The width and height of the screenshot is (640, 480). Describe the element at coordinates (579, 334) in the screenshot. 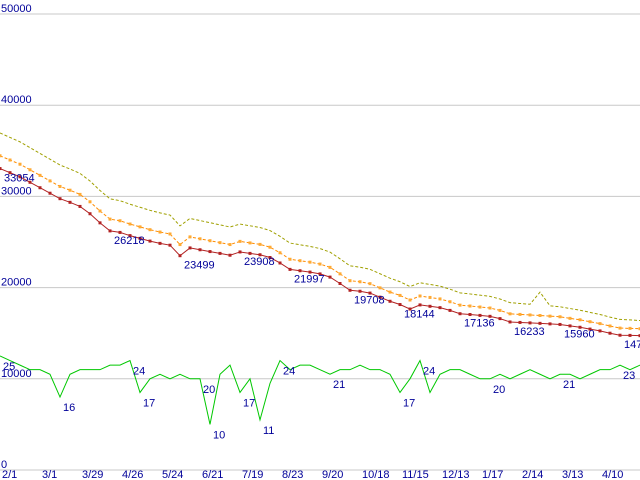

I see `series-main-value-label: 15960` at that location.